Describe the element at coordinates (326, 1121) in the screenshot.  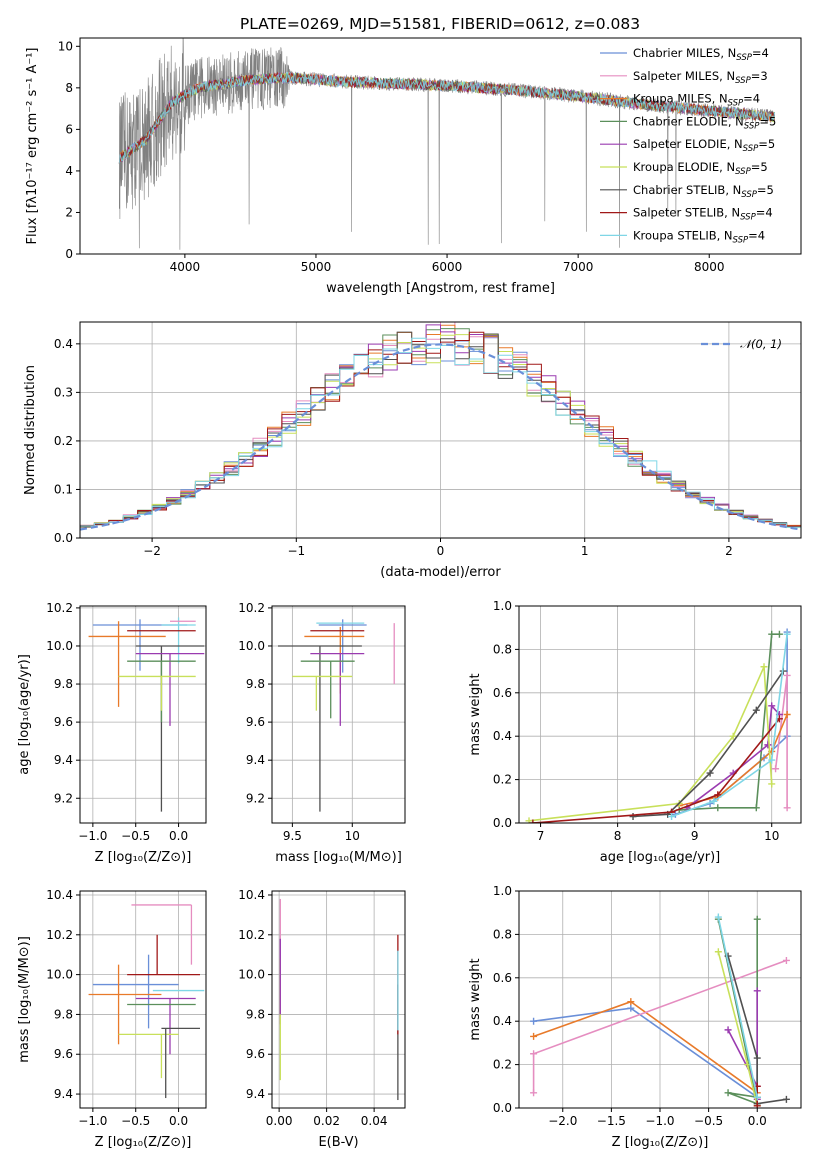
I see `x-tick-label: 0.02` at that location.